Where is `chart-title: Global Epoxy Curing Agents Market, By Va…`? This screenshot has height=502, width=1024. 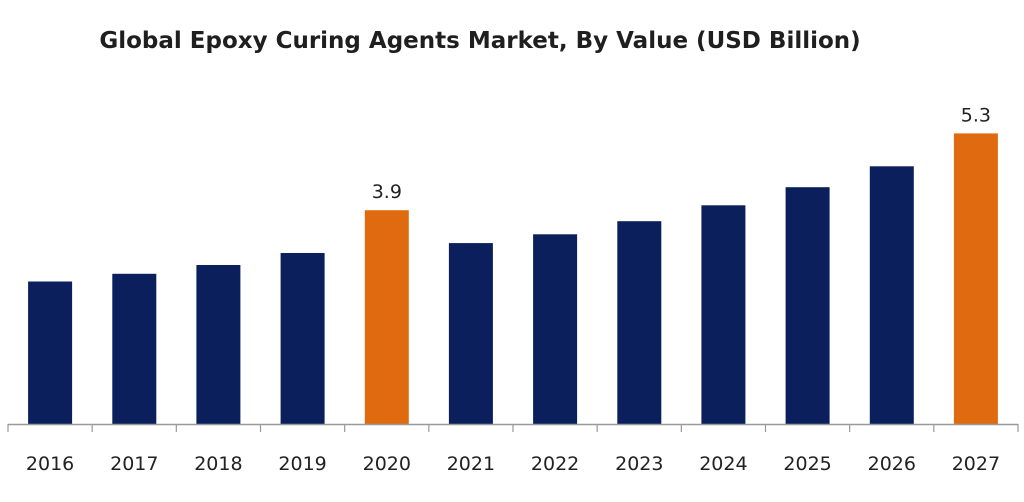 chart-title: Global Epoxy Curing Agents Market, By Va… is located at coordinates (480, 41).